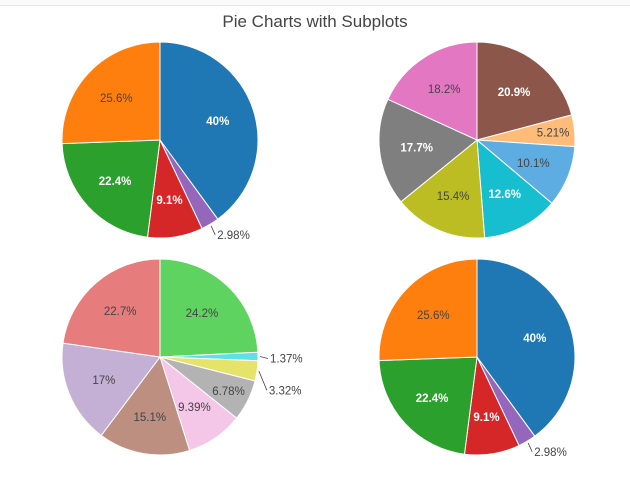 The image size is (630, 479). What do you see at coordinates (553, 134) in the screenshot?
I see `pie-2-label-2: 5.21%` at bounding box center [553, 134].